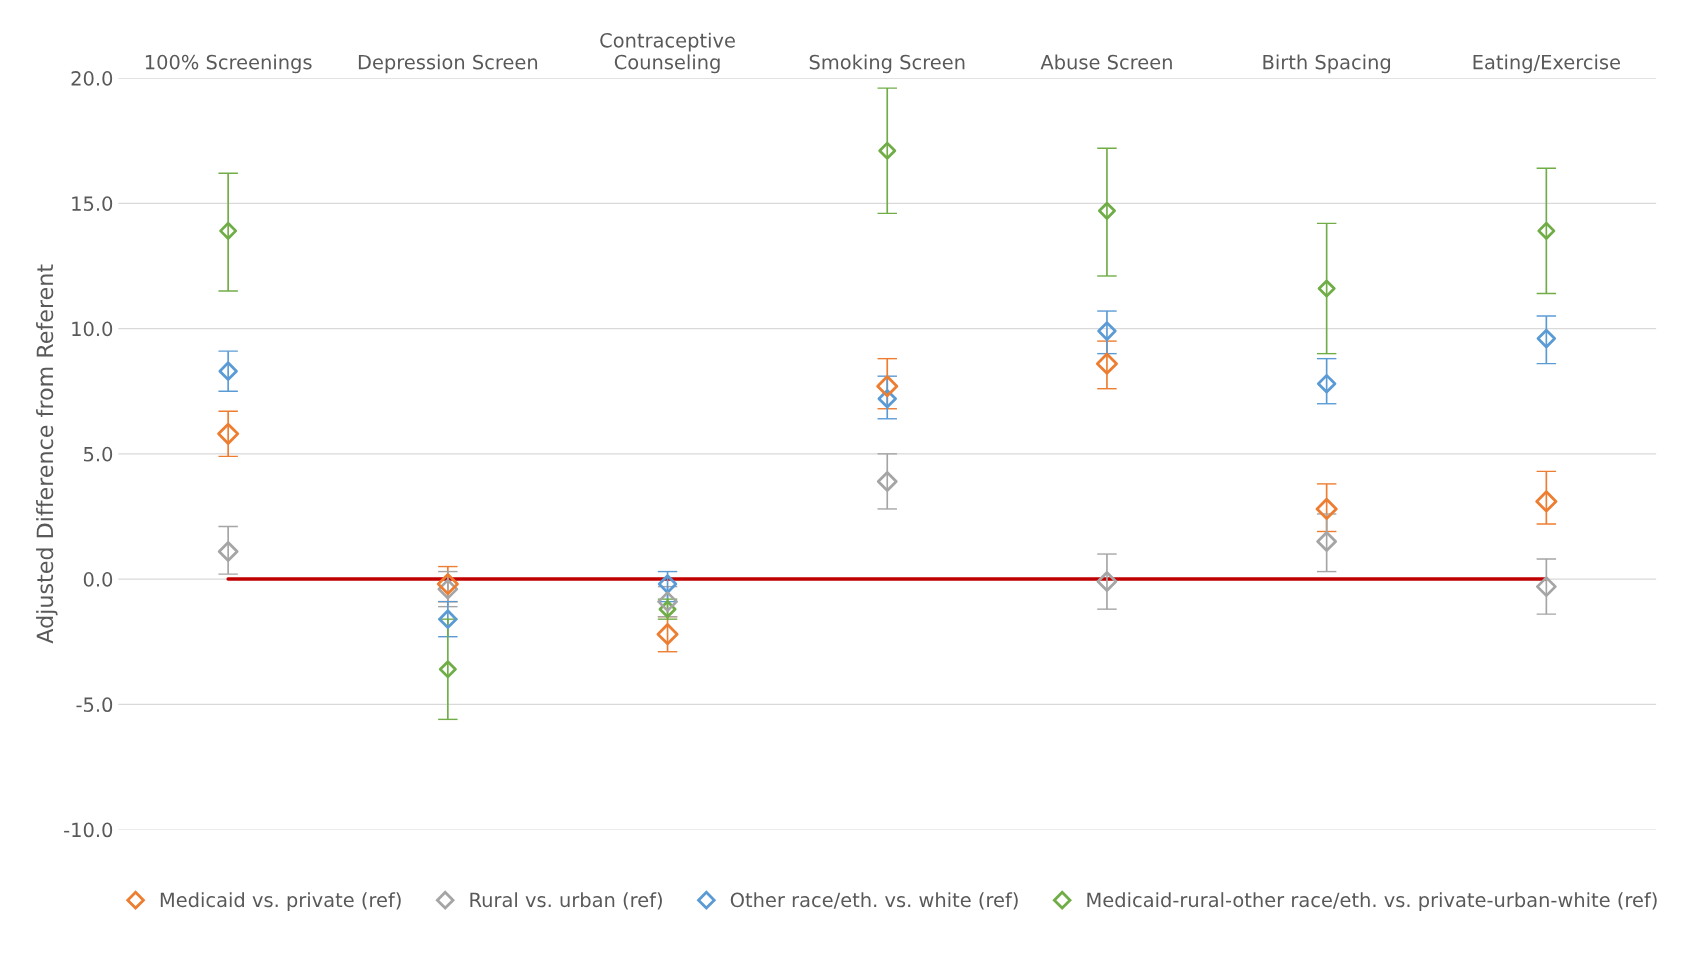 Image resolution: width=1690 pixels, height=976 pixels. Describe the element at coordinates (47, 454) in the screenshot. I see `y-axis-title: Adjusted Difference from Referent` at that location.